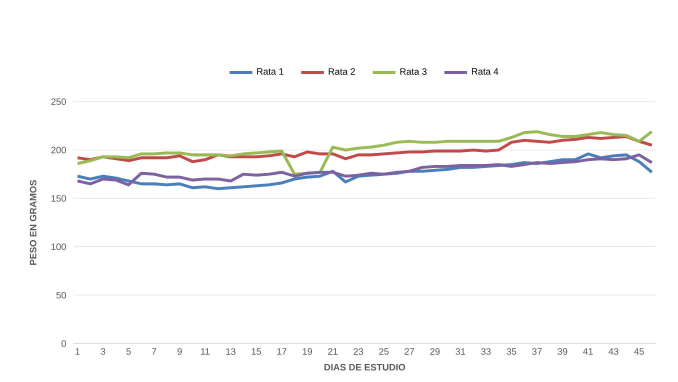  What do you see at coordinates (333, 351) in the screenshot?
I see `x-tick-label: 21` at bounding box center [333, 351].